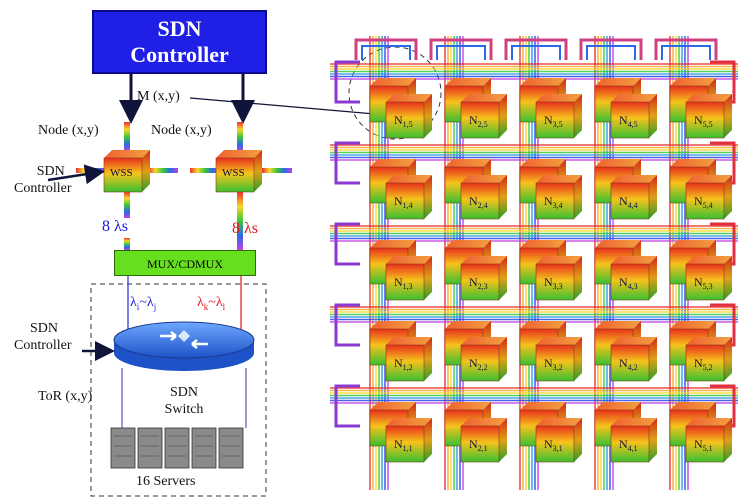 This screenshot has height=502, width=741. I want to click on node-cube: N4,2, so click(625, 351).